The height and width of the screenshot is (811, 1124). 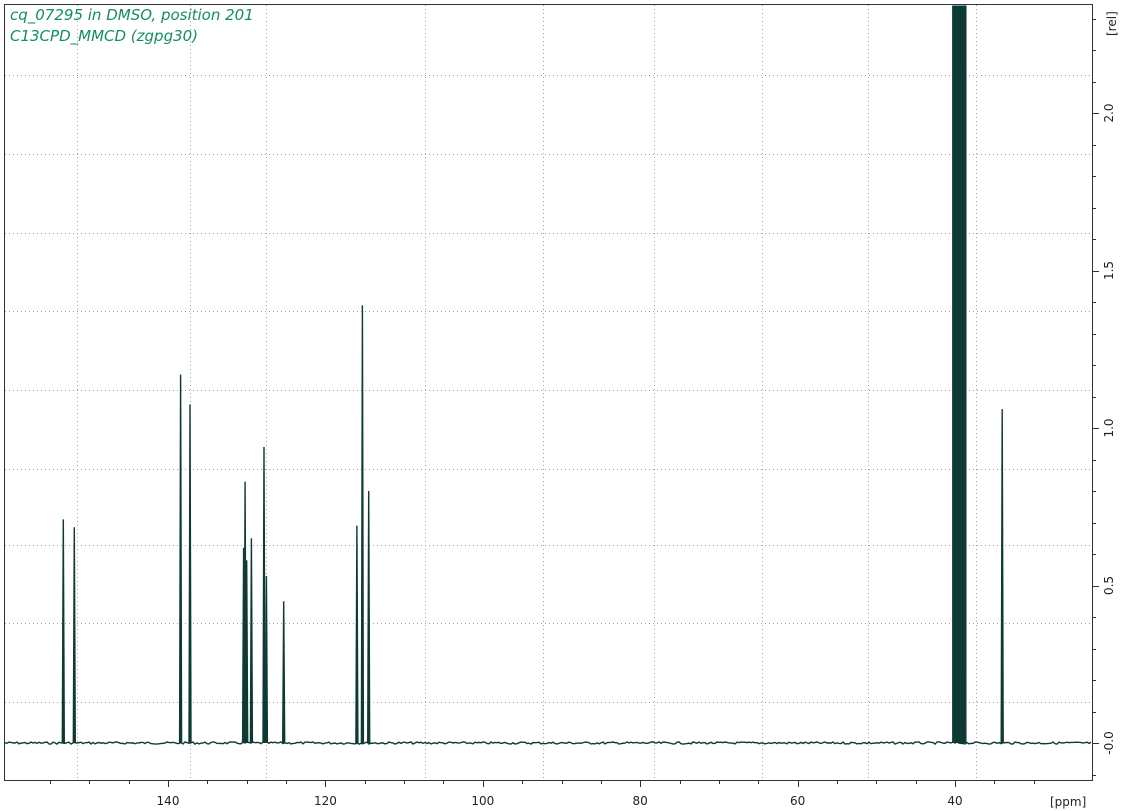 What do you see at coordinates (1068, 802) in the screenshot?
I see `x-axis-label: [ppm]` at bounding box center [1068, 802].